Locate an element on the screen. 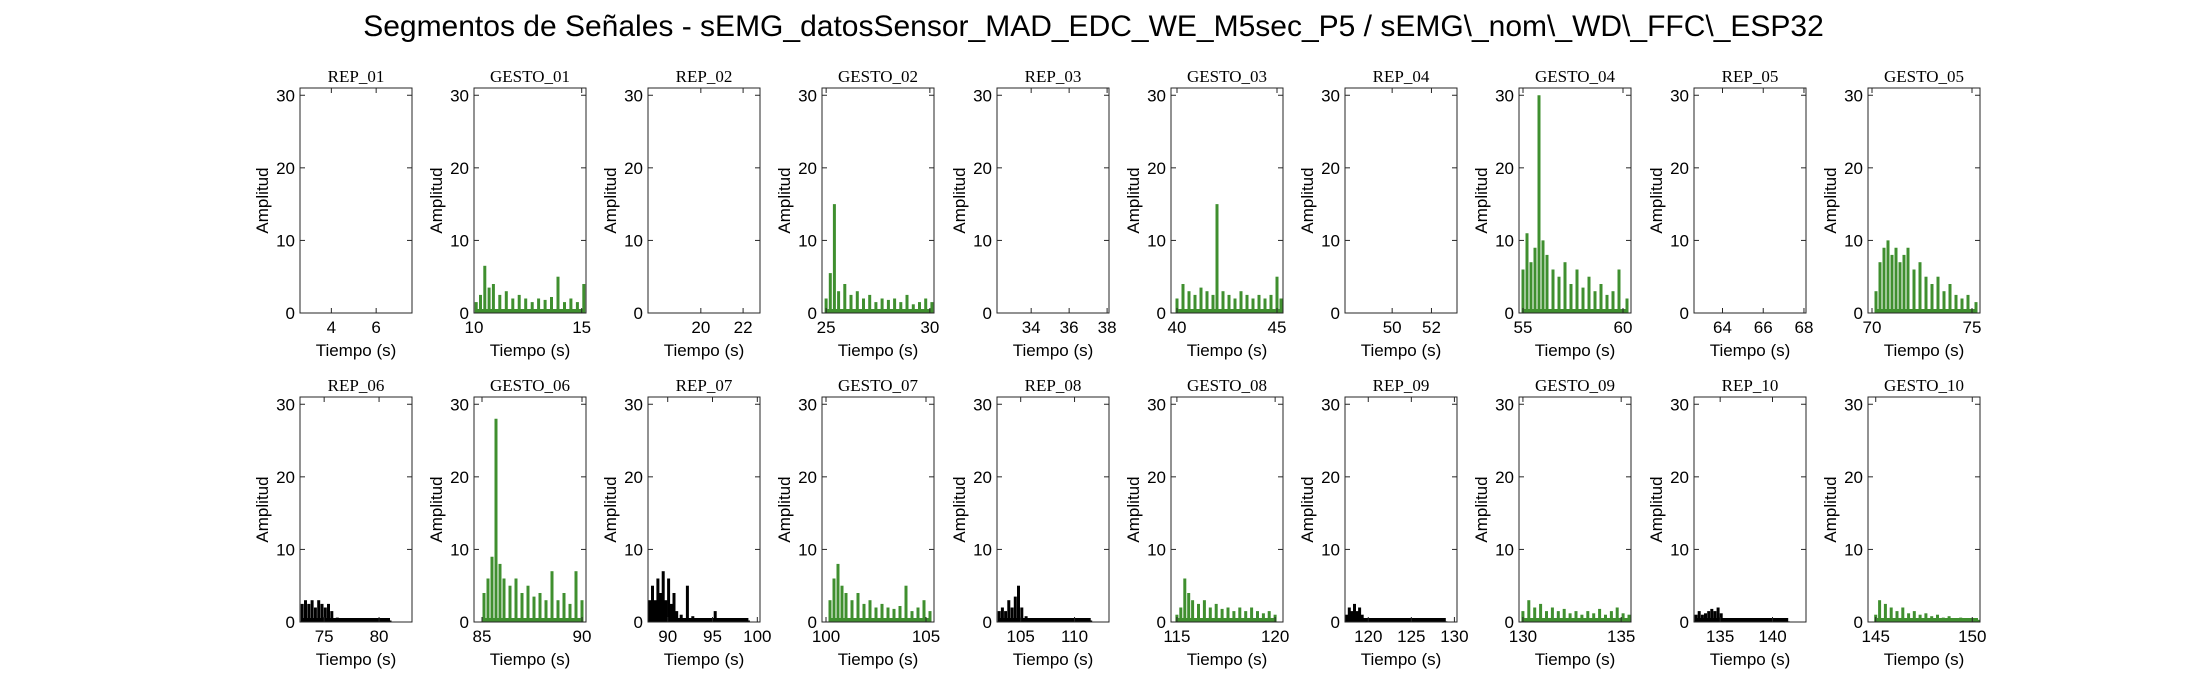  subplot-title: GESTO_04 is located at coordinates (1575, 76).